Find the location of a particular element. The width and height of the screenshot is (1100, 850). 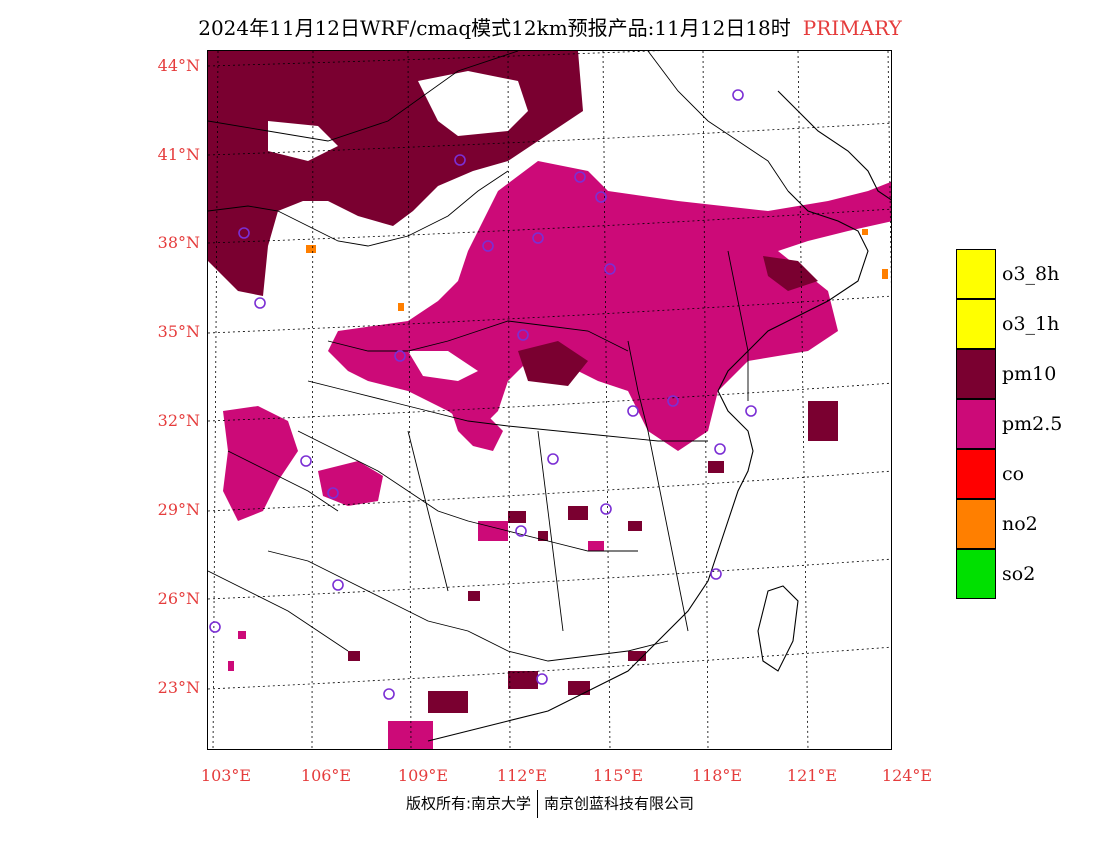

lon-label-103: 103°E is located at coordinates (226, 775).